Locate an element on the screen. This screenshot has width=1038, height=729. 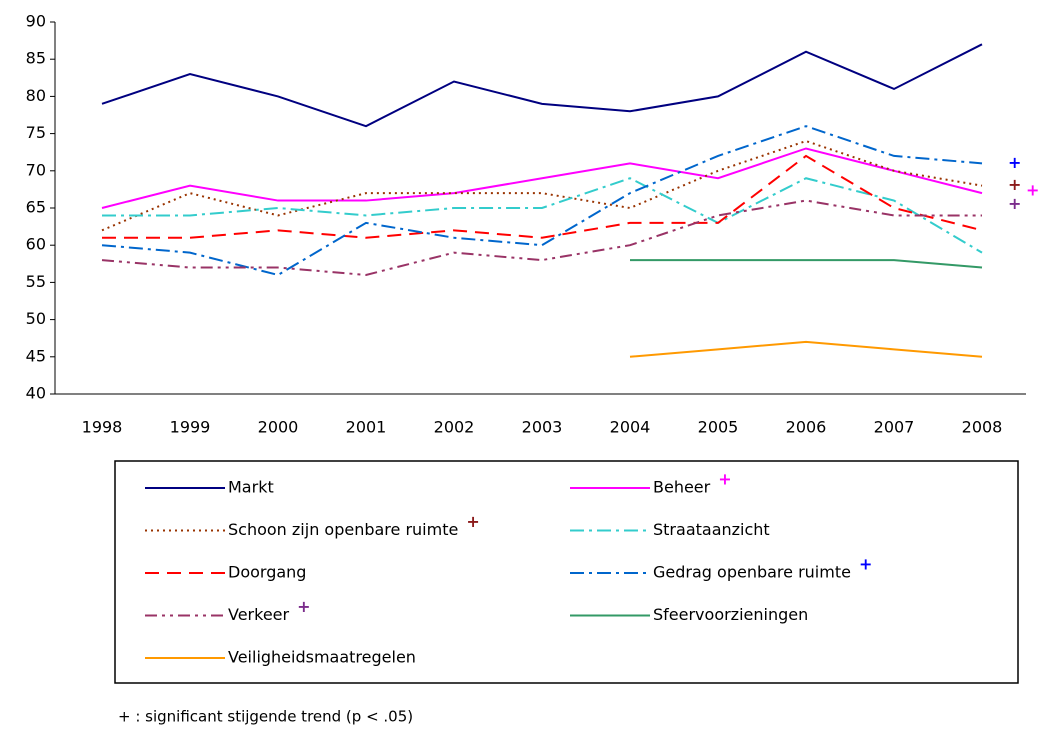
x-tick-label: 2003 is located at coordinates (542, 427).